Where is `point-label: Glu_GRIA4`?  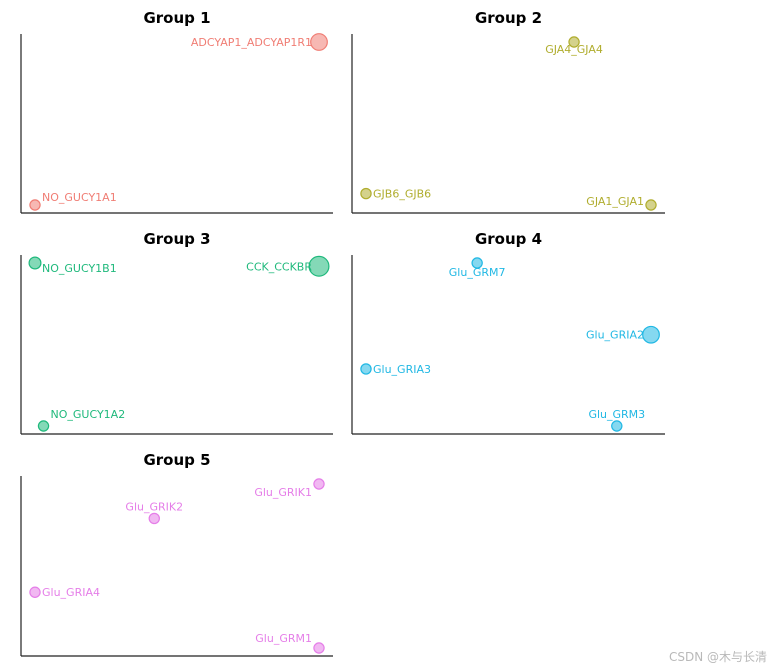
point-label: Glu_GRIA4 is located at coordinates (71, 592).